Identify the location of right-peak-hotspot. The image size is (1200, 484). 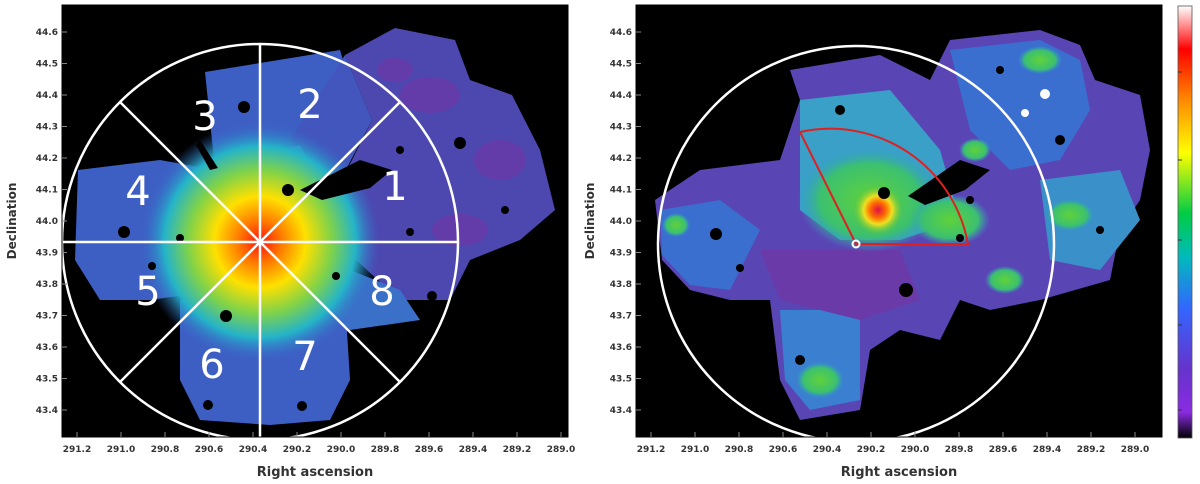
(878, 210).